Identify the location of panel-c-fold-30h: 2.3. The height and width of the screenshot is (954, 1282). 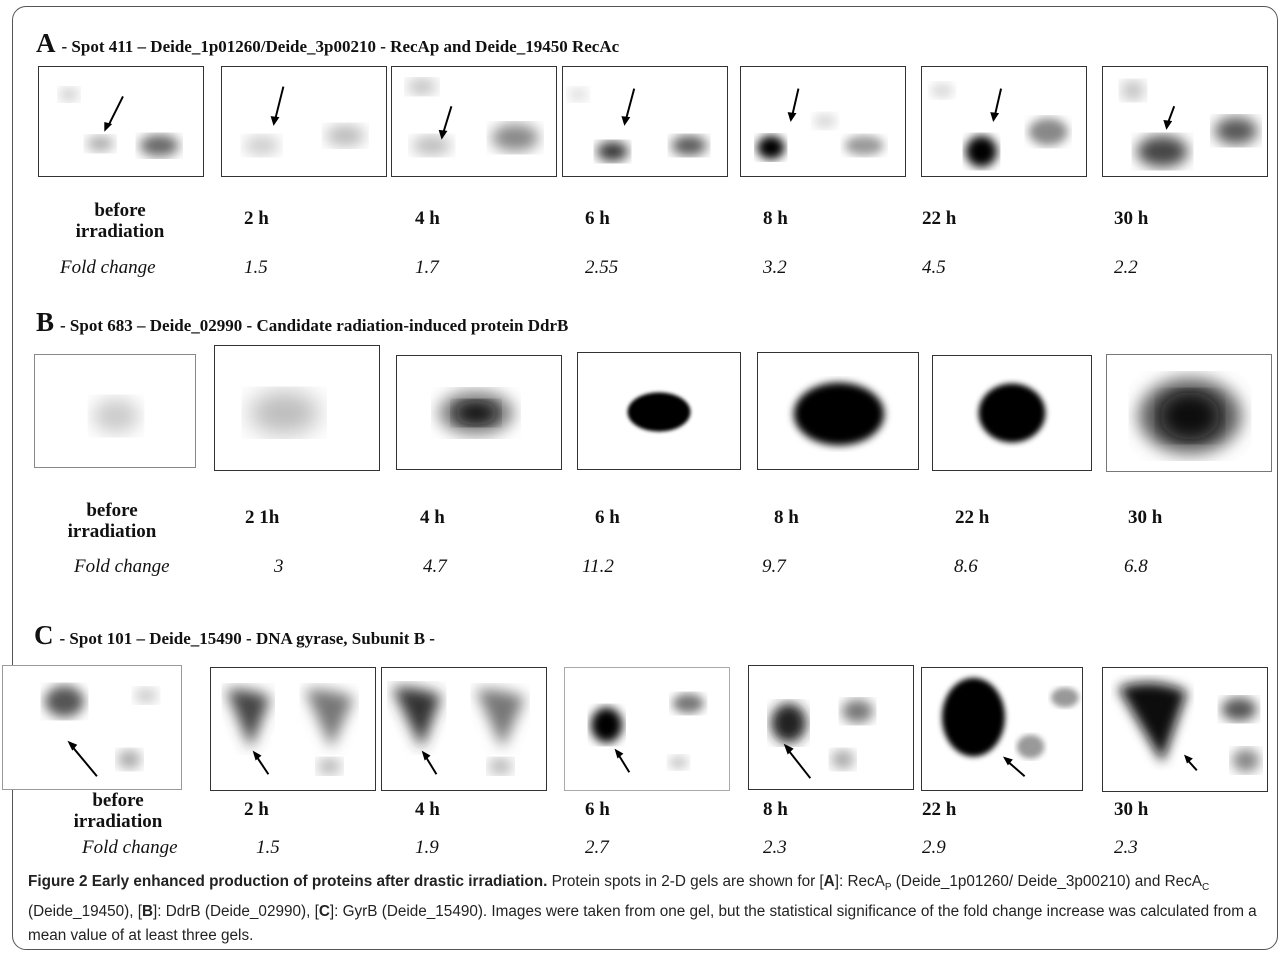
(1126, 847).